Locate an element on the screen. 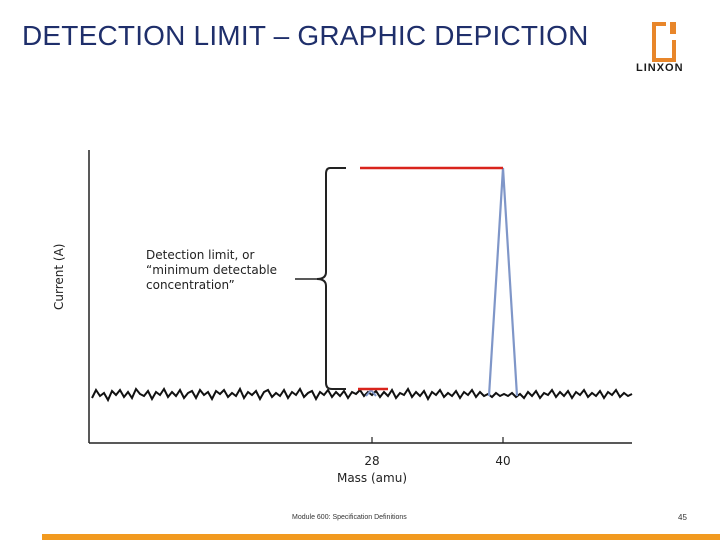 The image size is (720, 540). page-number: 45 is located at coordinates (682, 517).